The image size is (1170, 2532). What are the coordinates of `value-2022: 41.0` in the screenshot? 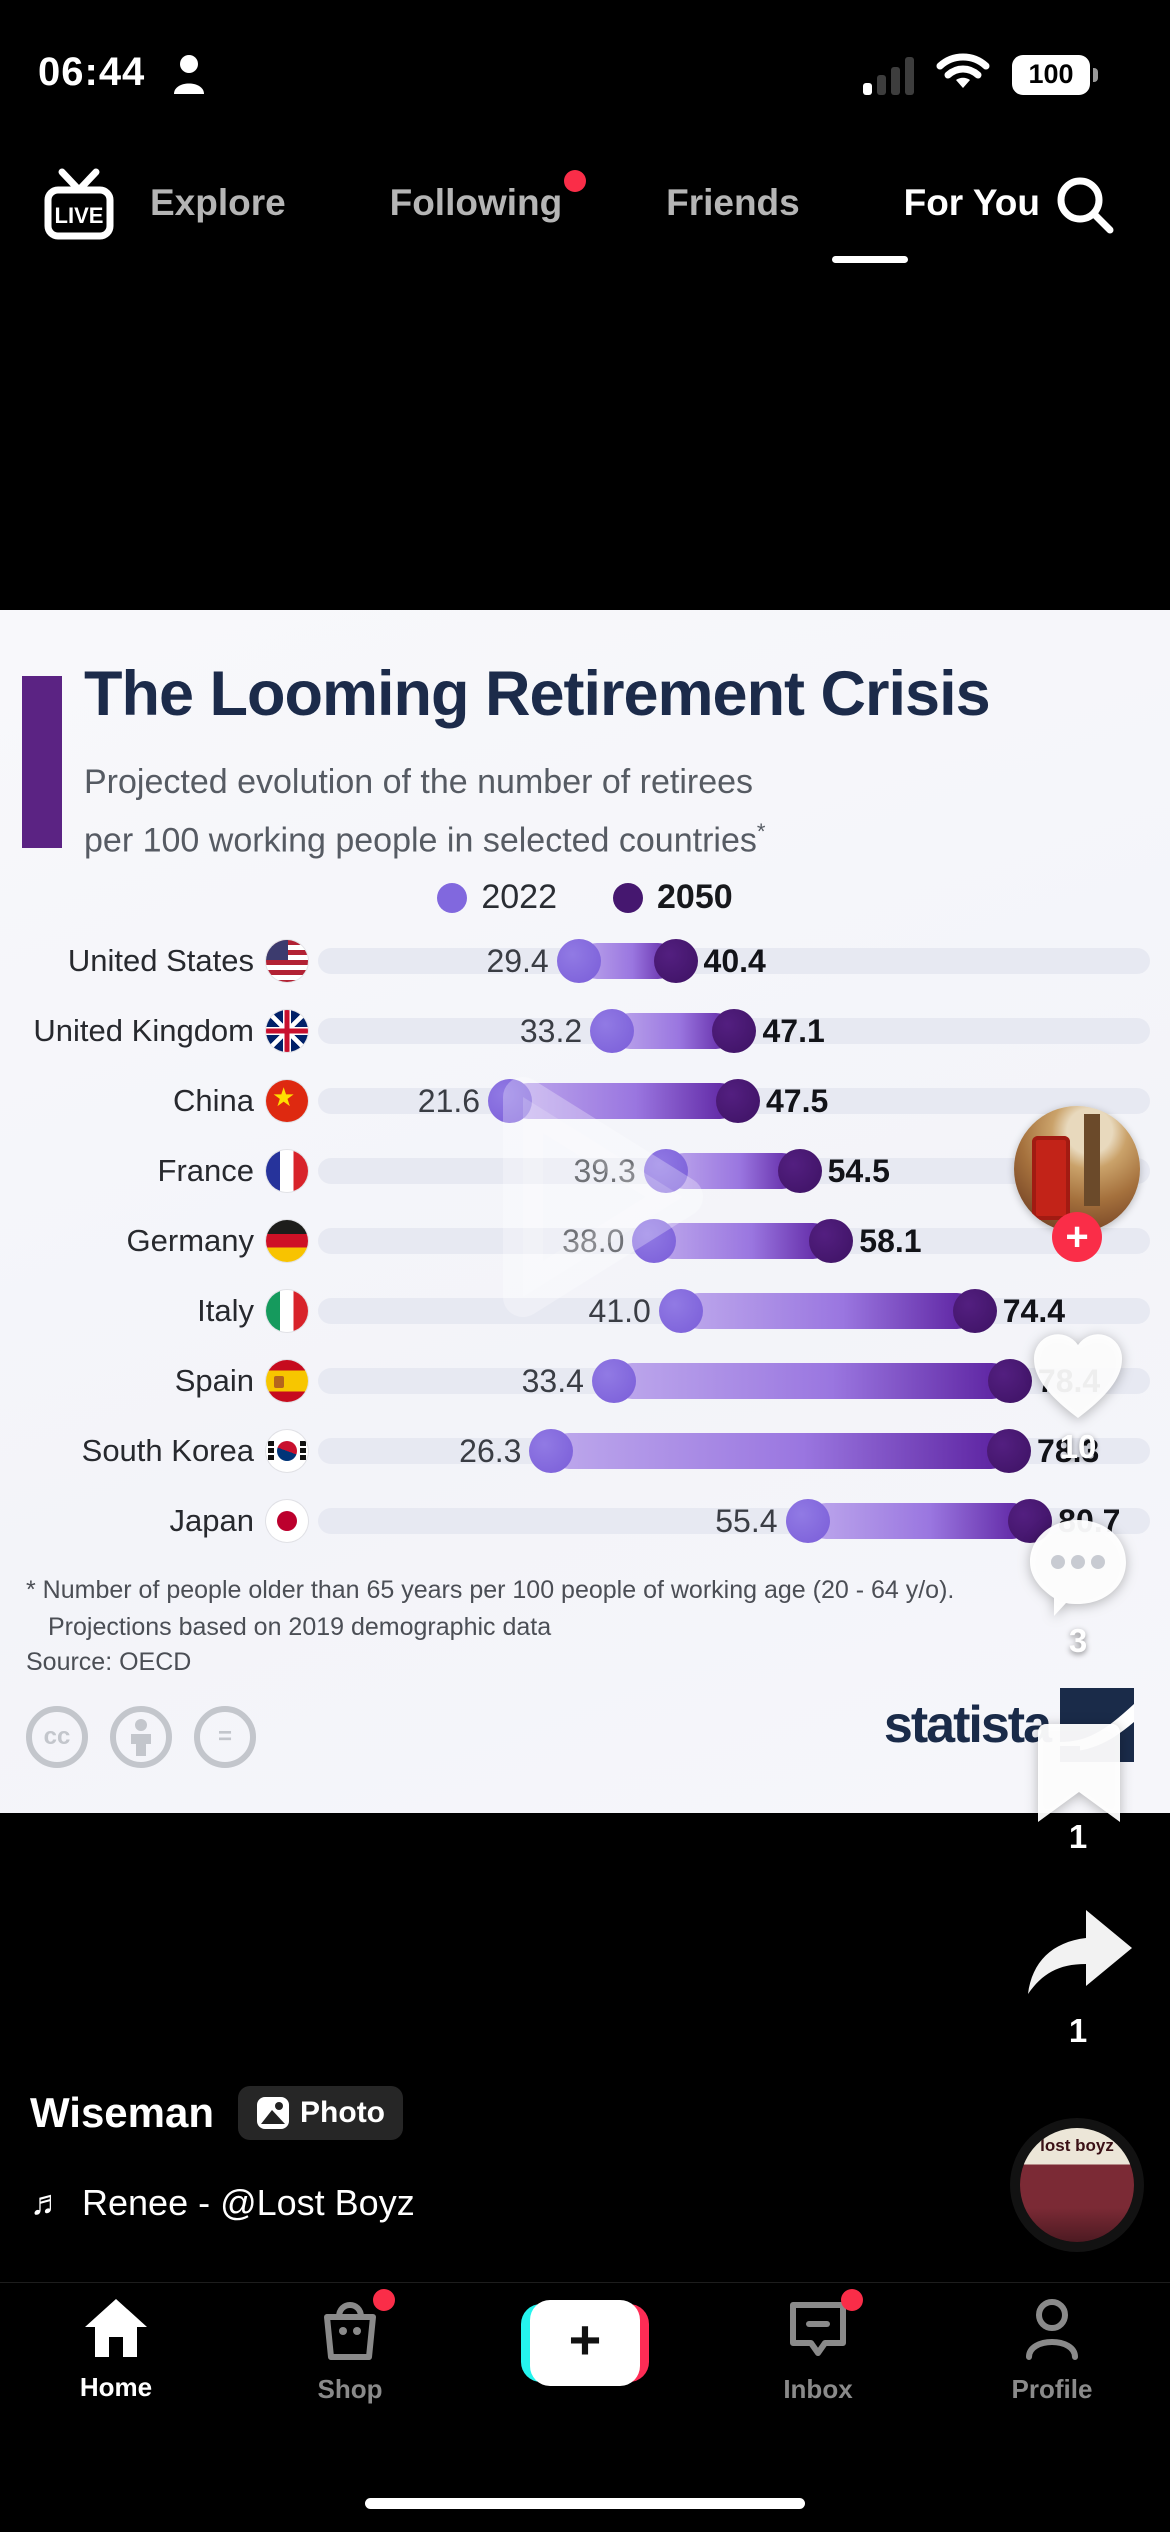 It's located at (619, 1311).